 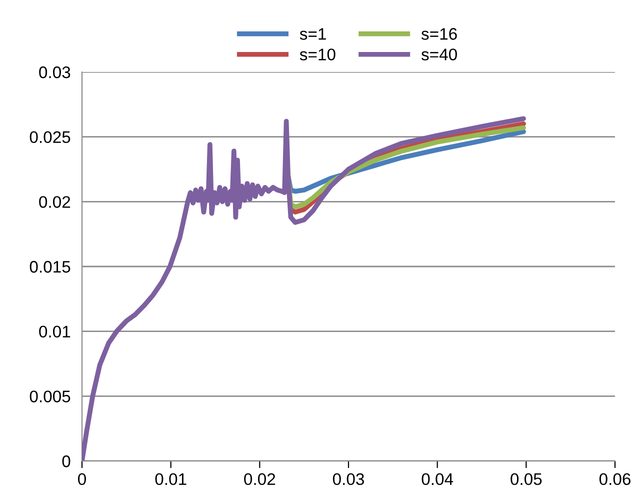 I want to click on y-tick-label: 0.02, so click(x=54, y=202).